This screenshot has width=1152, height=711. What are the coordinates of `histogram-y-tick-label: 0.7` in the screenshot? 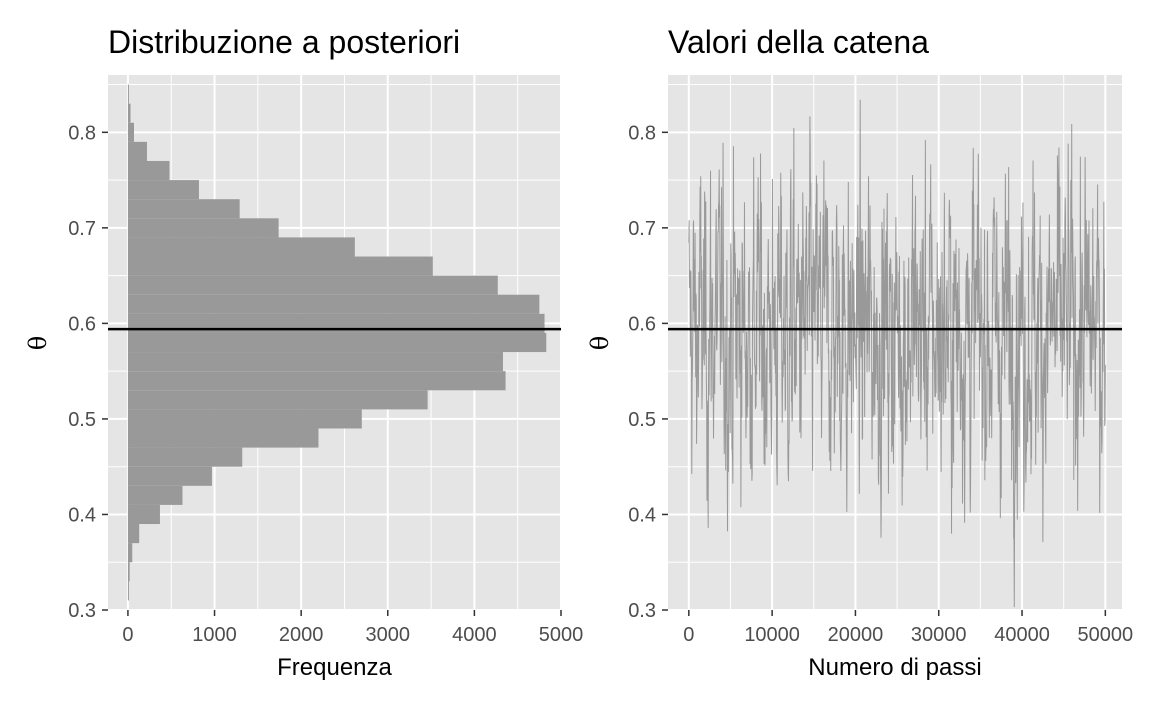 It's located at (82, 229).